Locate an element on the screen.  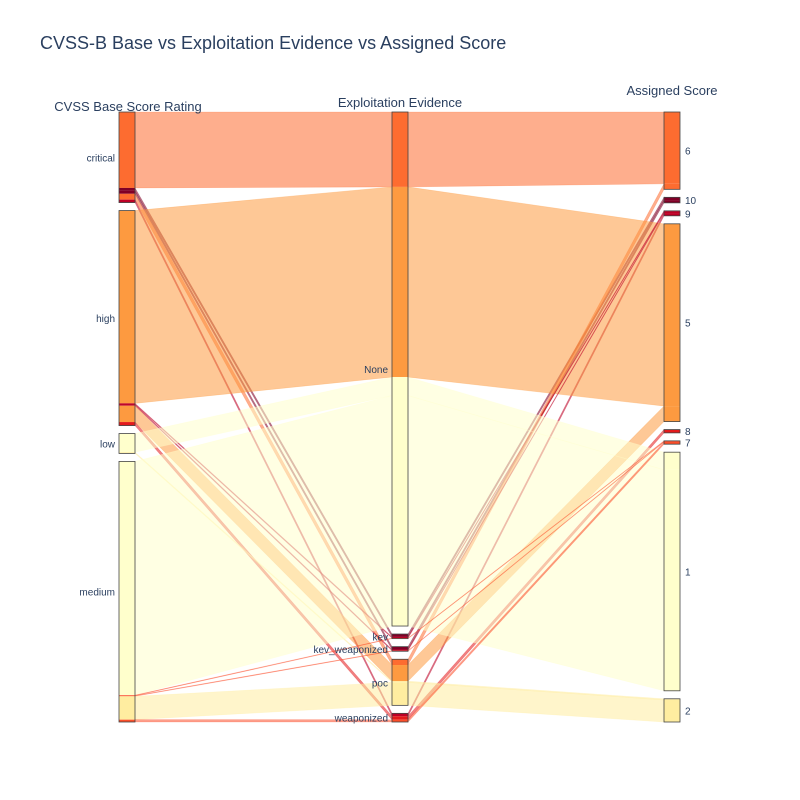
category-bar-0-low is located at coordinates (127, 443).